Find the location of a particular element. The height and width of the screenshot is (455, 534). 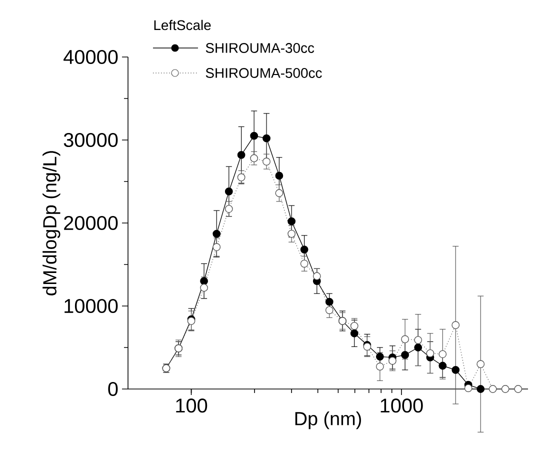

y-tick-label: 30000 is located at coordinates (91, 140).